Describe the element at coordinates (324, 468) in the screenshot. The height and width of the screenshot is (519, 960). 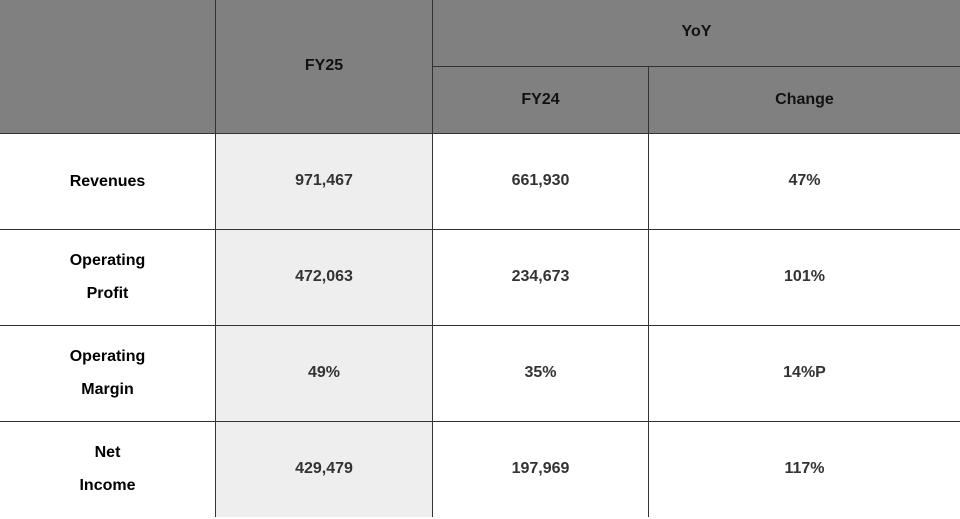
I see `cell-fy25: 429,479` at that location.